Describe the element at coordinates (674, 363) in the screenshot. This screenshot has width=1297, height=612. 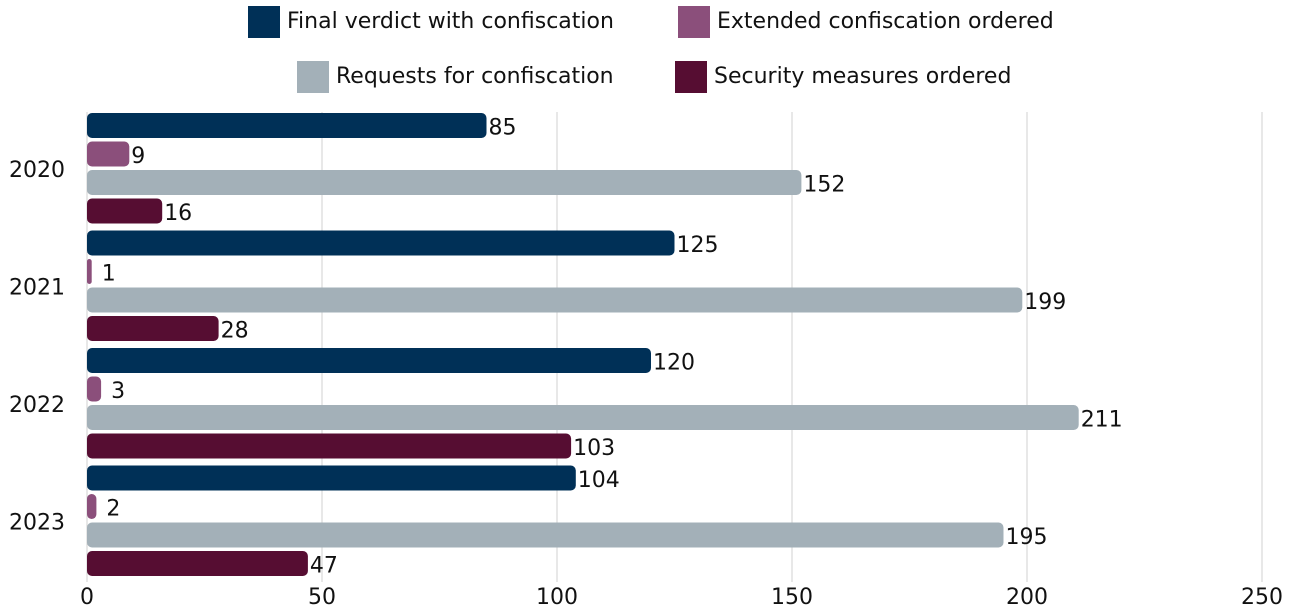
I see `value-label: 120` at that location.